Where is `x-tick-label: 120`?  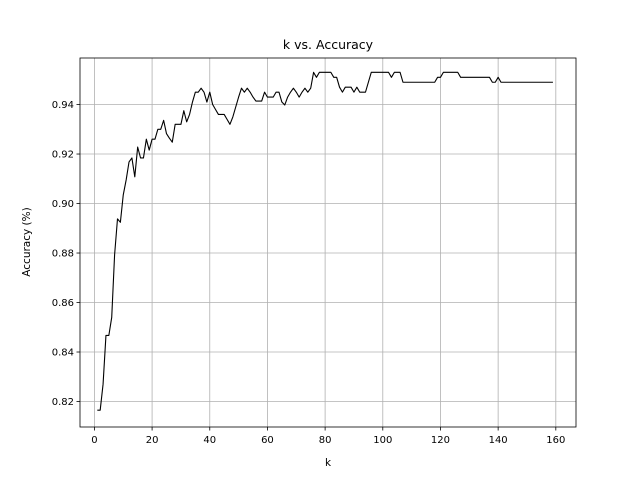 x-tick-label: 120 is located at coordinates (440, 440).